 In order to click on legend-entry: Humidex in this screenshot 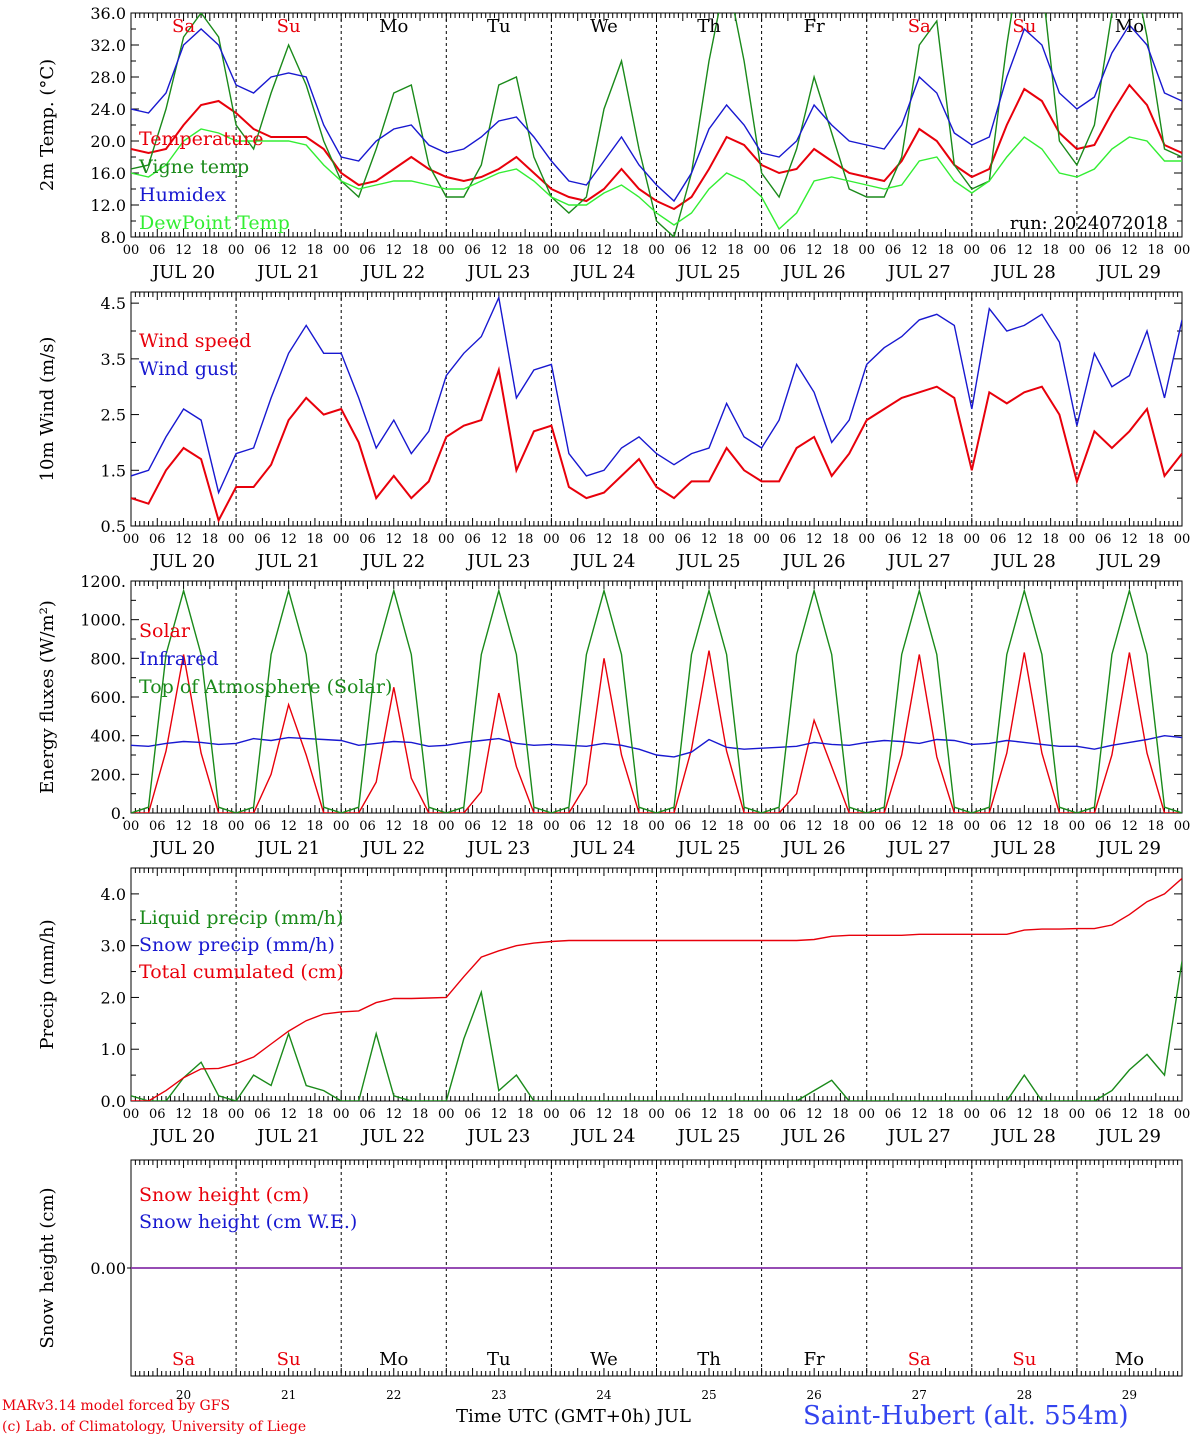, I will do `click(182, 195)`.